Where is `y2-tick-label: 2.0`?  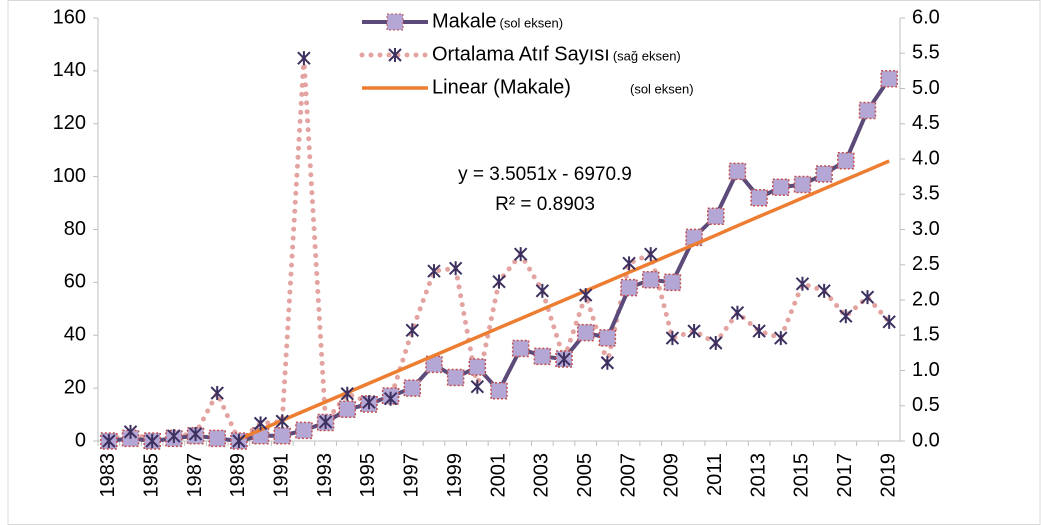 y2-tick-label: 2.0 is located at coordinates (926, 299).